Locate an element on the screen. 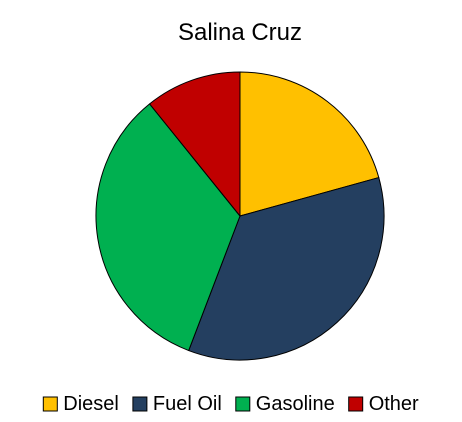  legend-swatch-diesel is located at coordinates (50, 404).